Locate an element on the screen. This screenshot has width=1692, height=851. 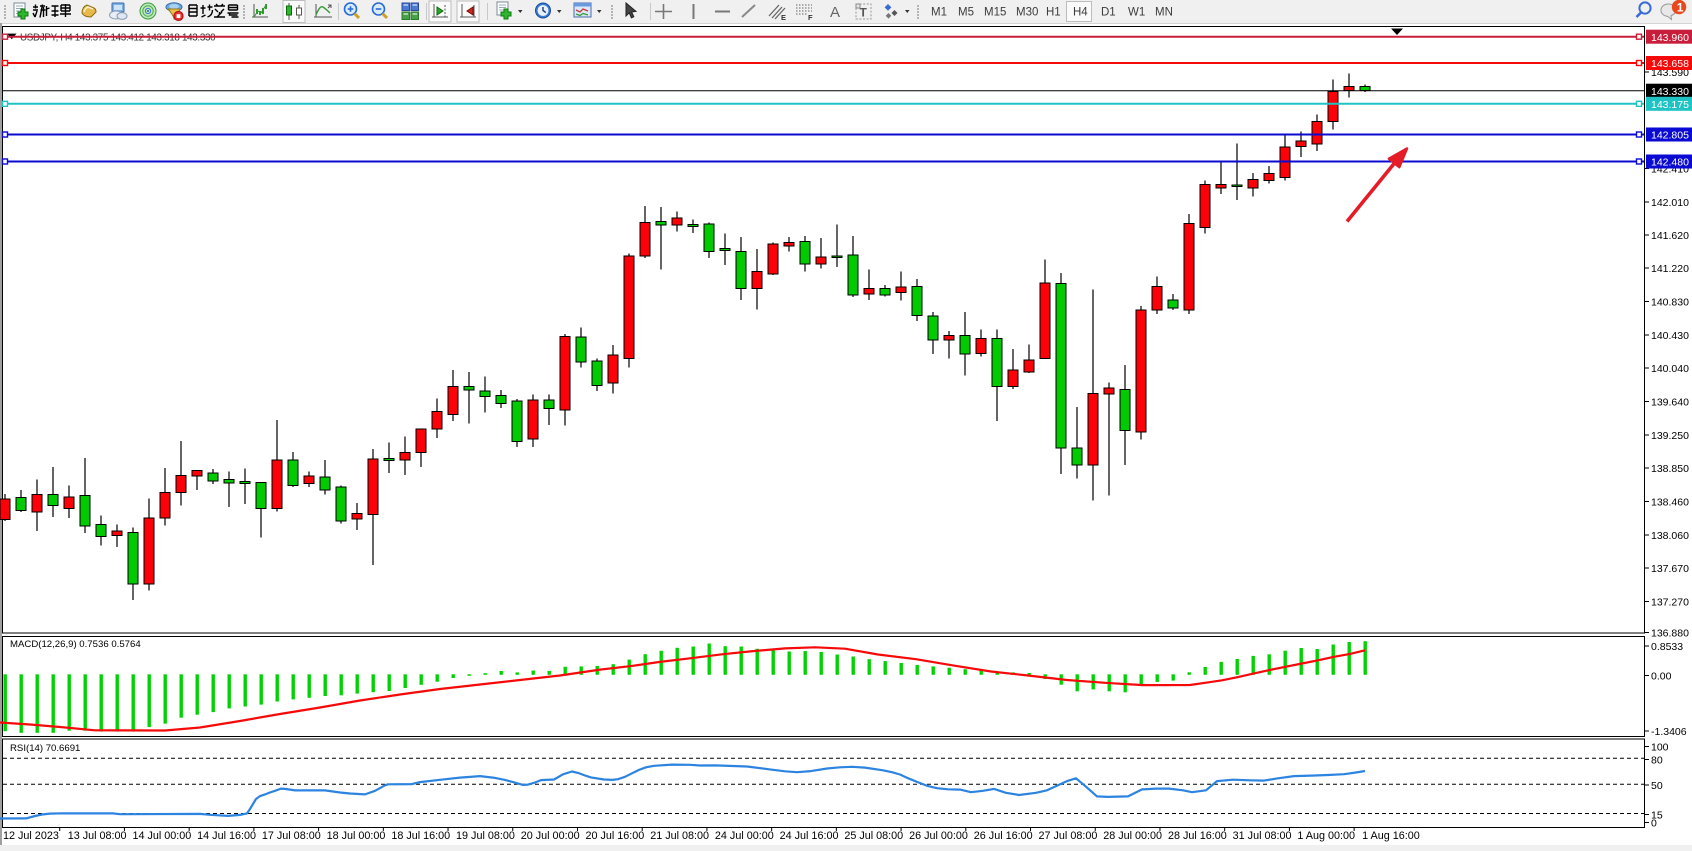
svg-text: 14 Jul 16:00 is located at coordinates (226, 836).